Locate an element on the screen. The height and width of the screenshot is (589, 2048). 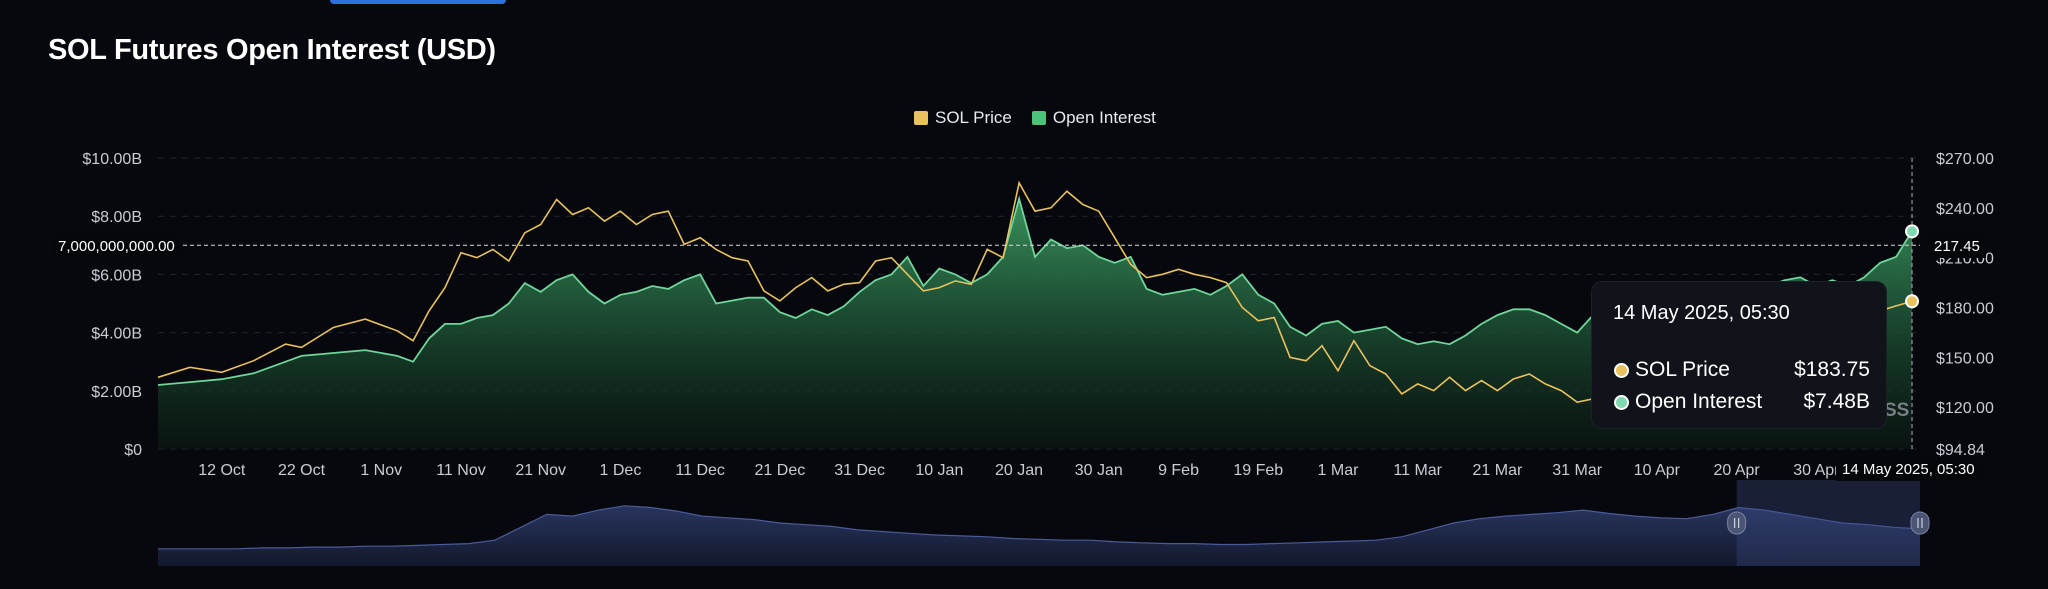
y-right-tick-label: $270.00 is located at coordinates (1965, 159).